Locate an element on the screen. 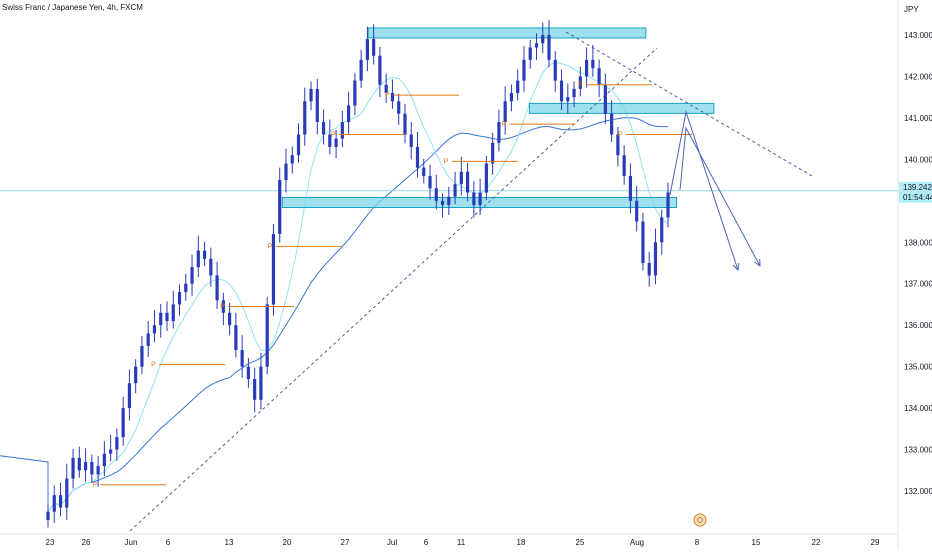 The width and height of the screenshot is (932, 555). price-tick-label: 134.000 is located at coordinates (918, 408).